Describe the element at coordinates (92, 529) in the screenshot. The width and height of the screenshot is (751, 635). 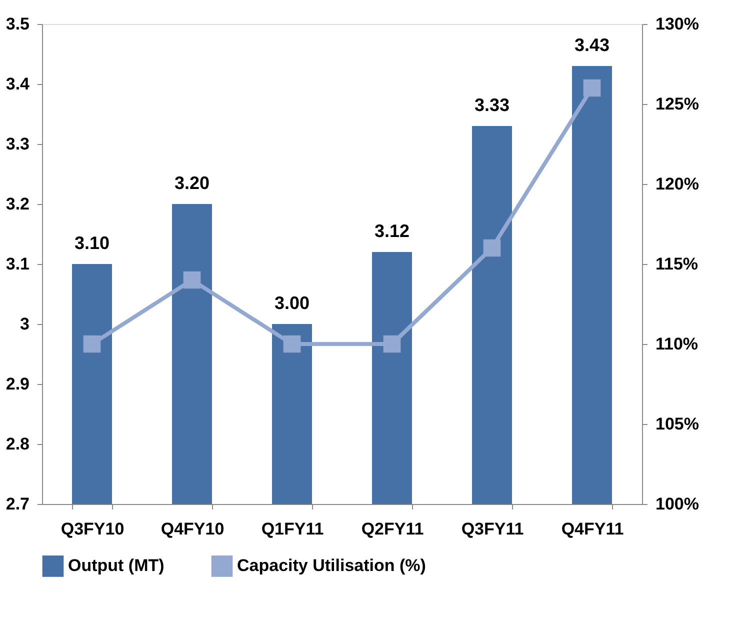
I see `x-tick-label: Q3FY10` at that location.